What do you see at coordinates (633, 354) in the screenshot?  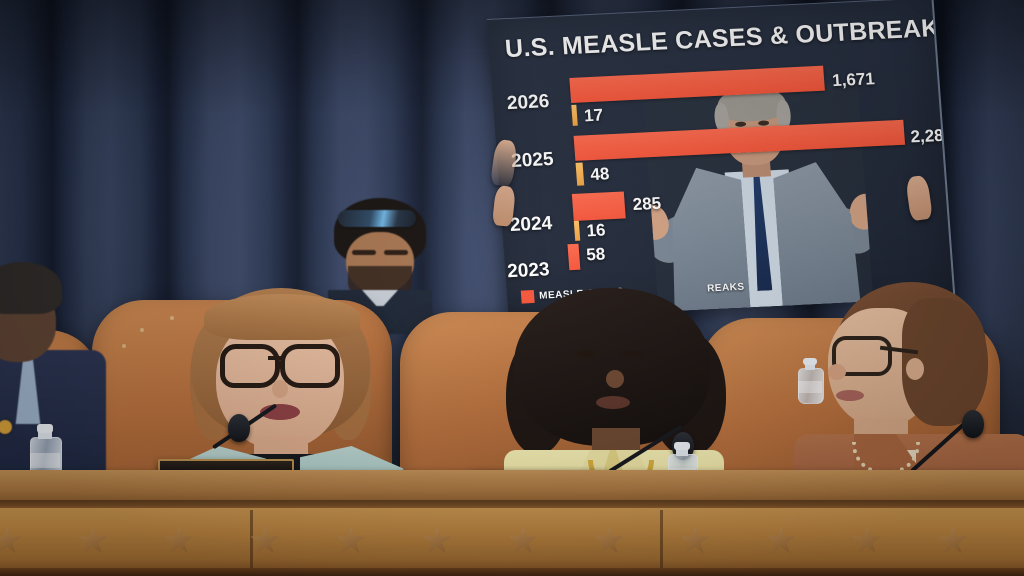 I see `sewell-eye-right` at bounding box center [633, 354].